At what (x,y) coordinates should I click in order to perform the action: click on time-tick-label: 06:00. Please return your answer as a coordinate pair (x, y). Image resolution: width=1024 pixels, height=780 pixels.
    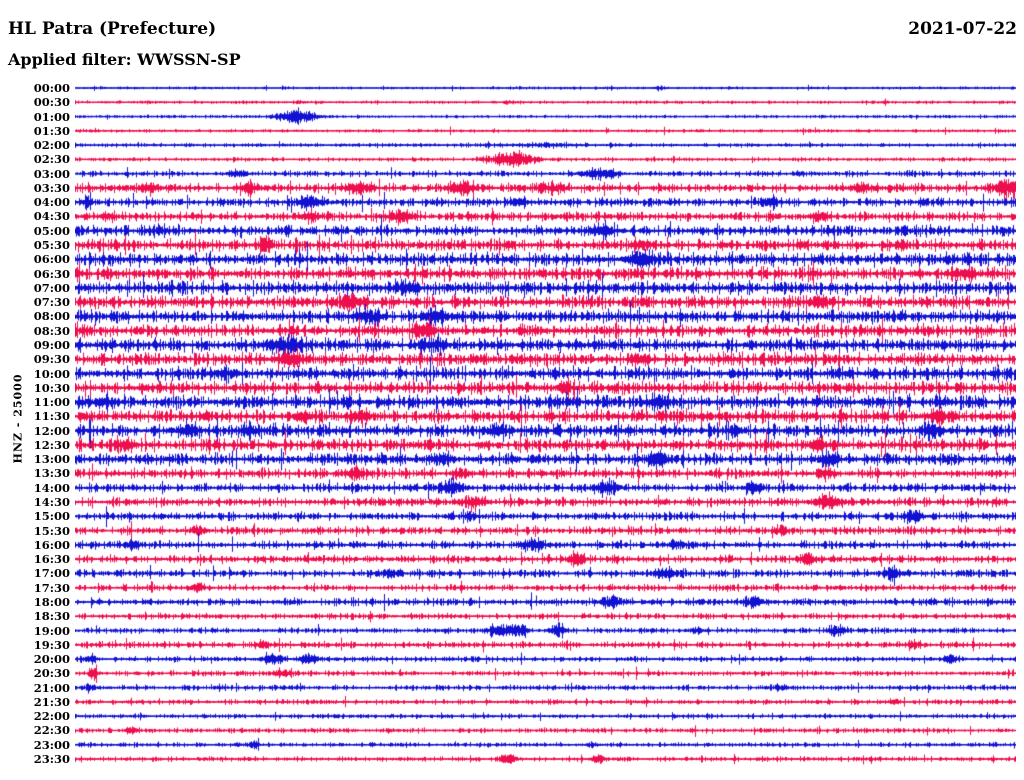
    Looking at the image, I should click on (51, 259).